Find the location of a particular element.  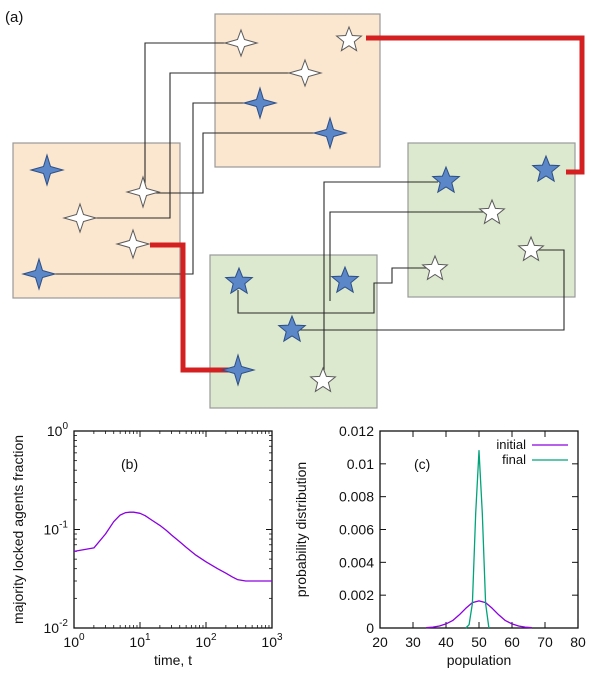

x-tick-label: 10⁰ is located at coordinates (74, 641).